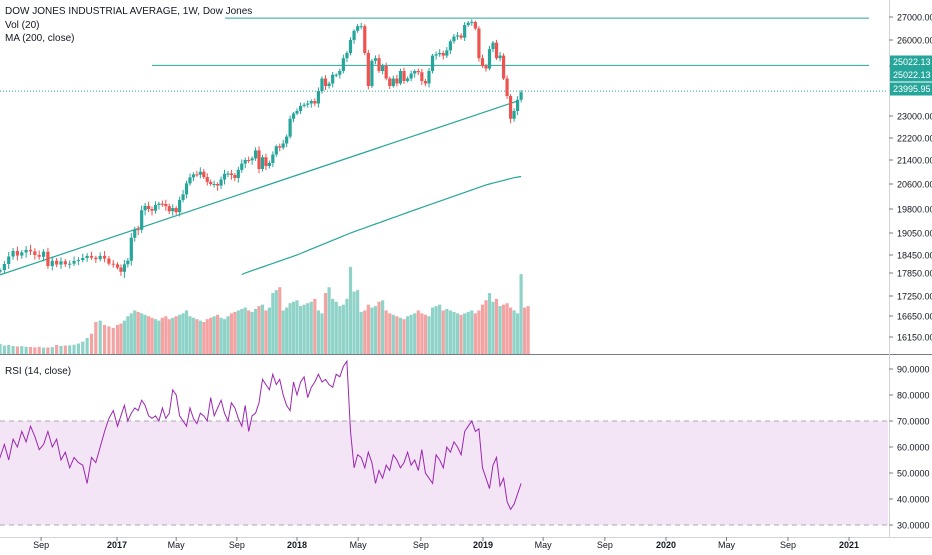 The height and width of the screenshot is (555, 932). What do you see at coordinates (914, 210) in the screenshot?
I see `price-axis-label: 19800.00` at bounding box center [914, 210].